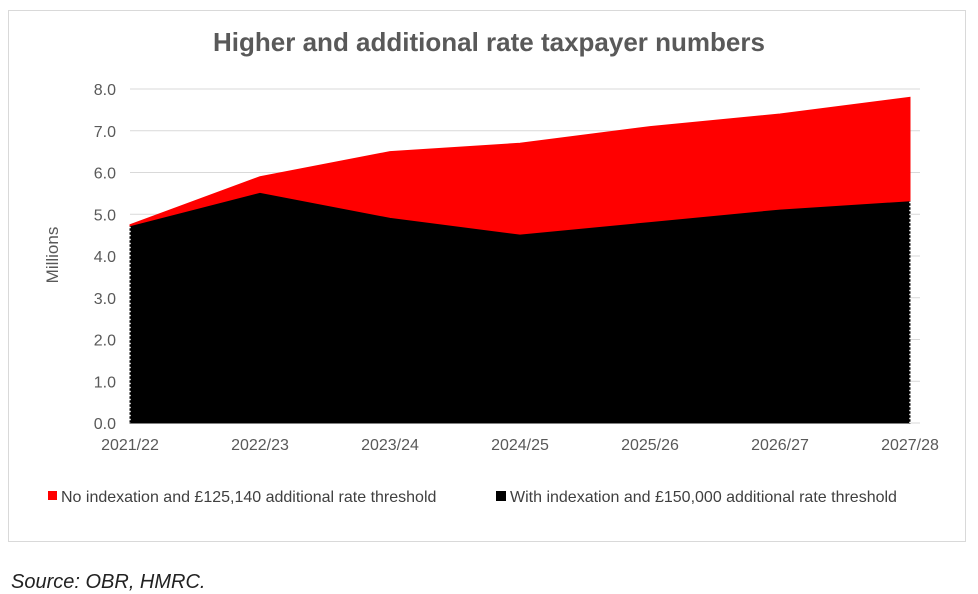  I want to click on x-tick-label: 2024/25, so click(520, 445).